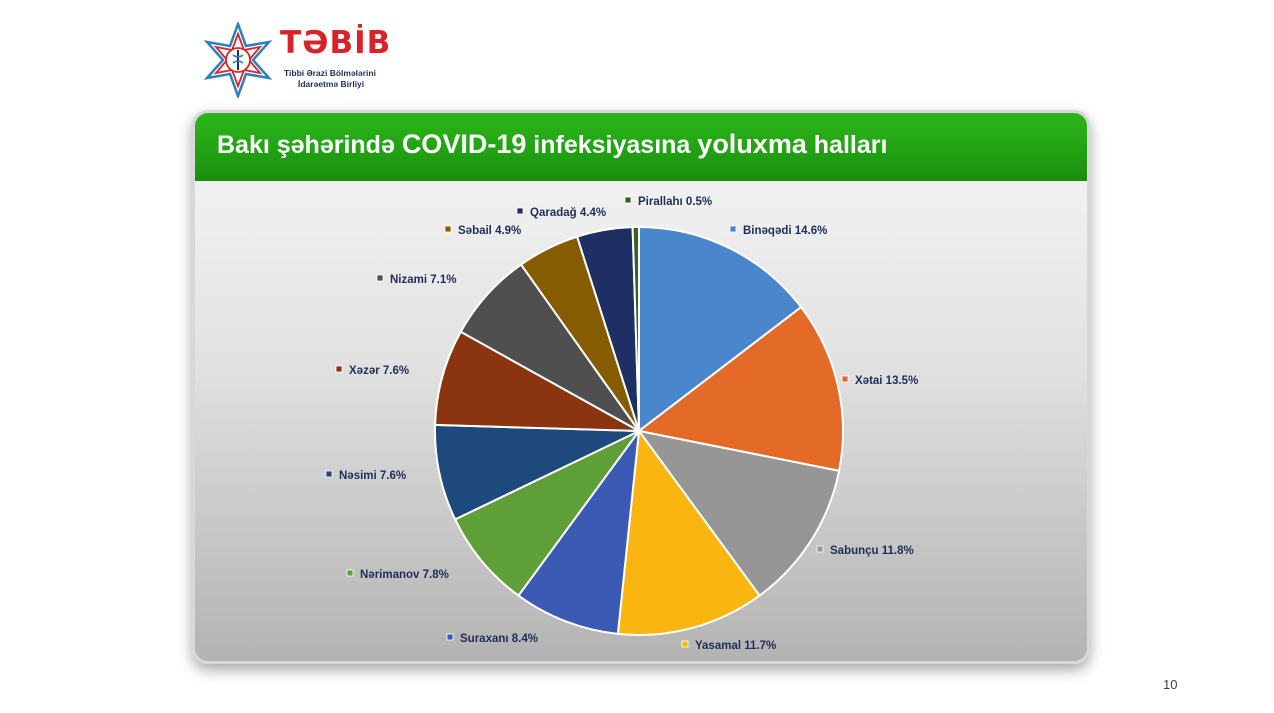 The image size is (1274, 713). Describe the element at coordinates (499, 639) in the screenshot. I see `slice-label: Suraxanı 8.4%` at that location.